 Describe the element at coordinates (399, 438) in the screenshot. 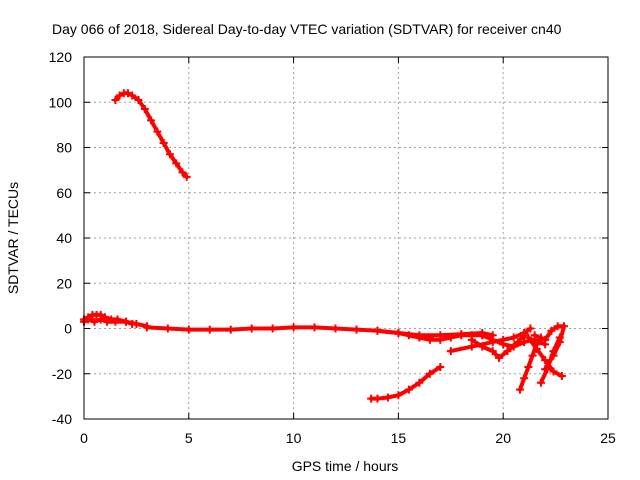

I see `x-tick-label: 15` at that location.